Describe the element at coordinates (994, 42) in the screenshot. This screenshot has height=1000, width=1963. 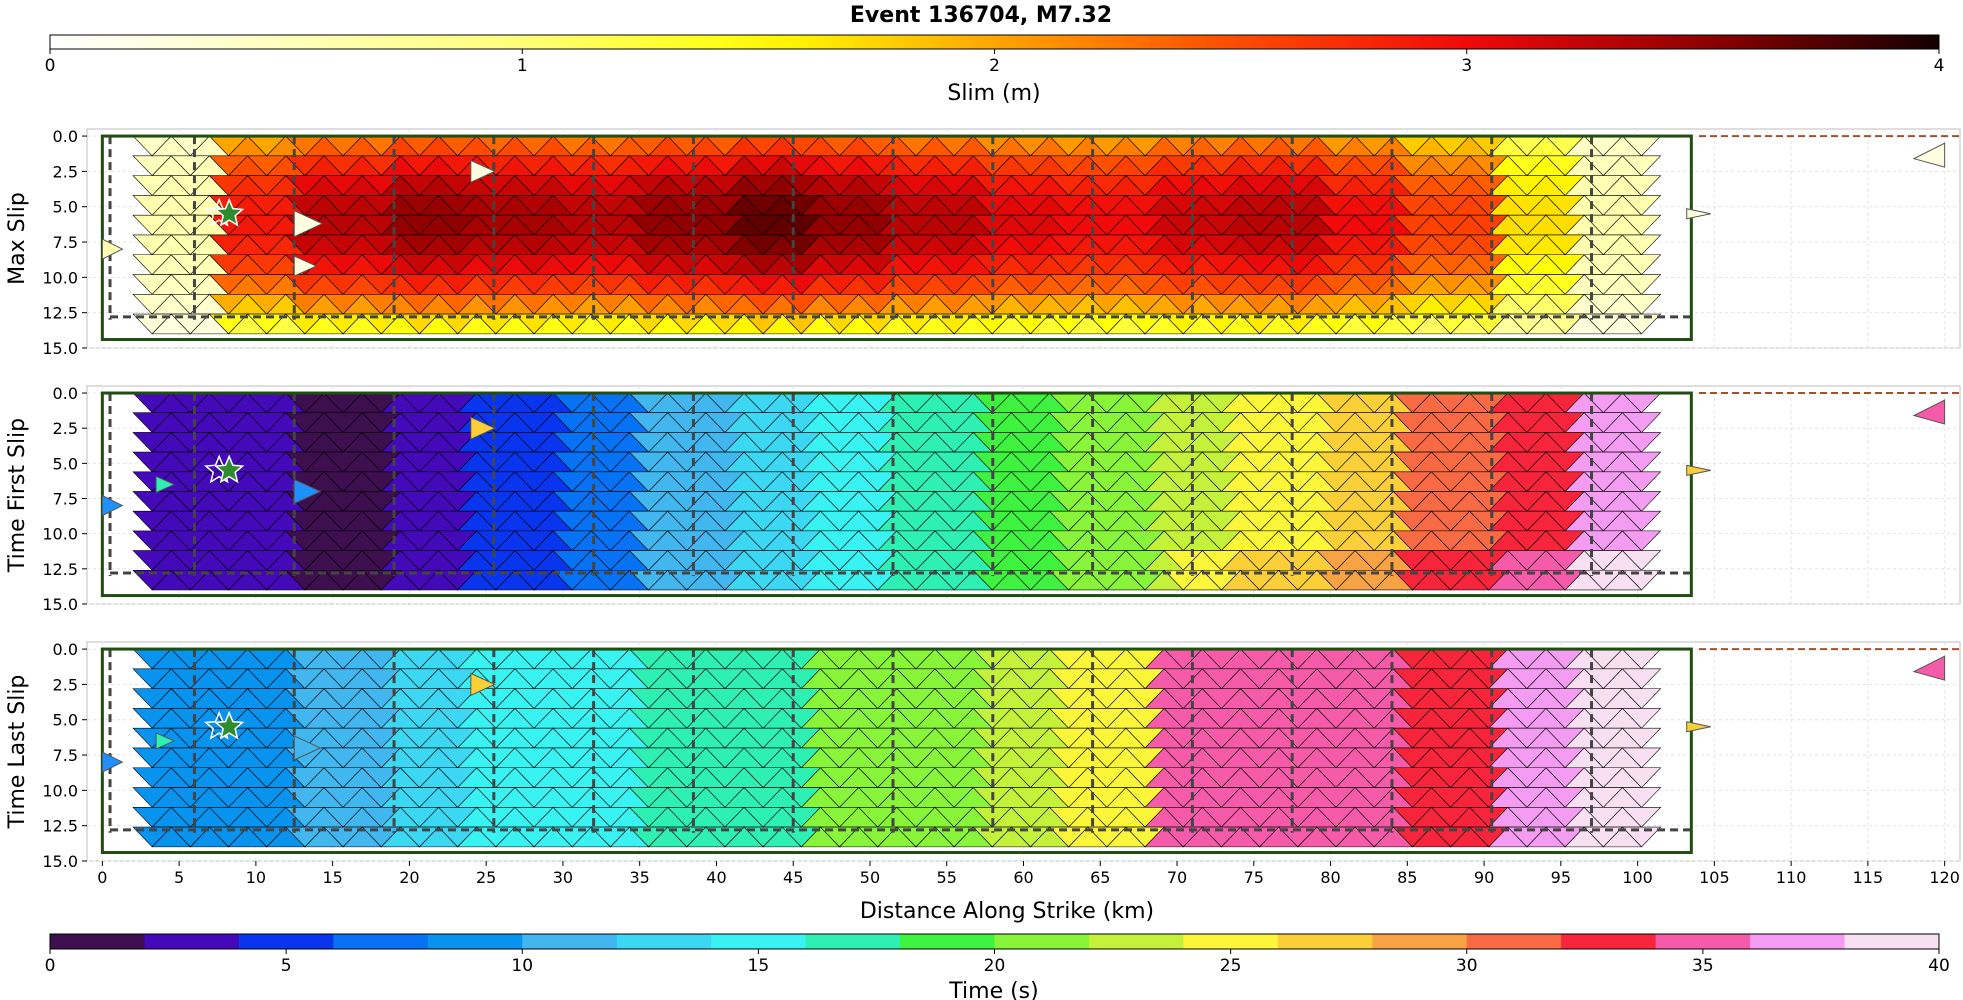
I see `slim-colorbar-gradient` at that location.